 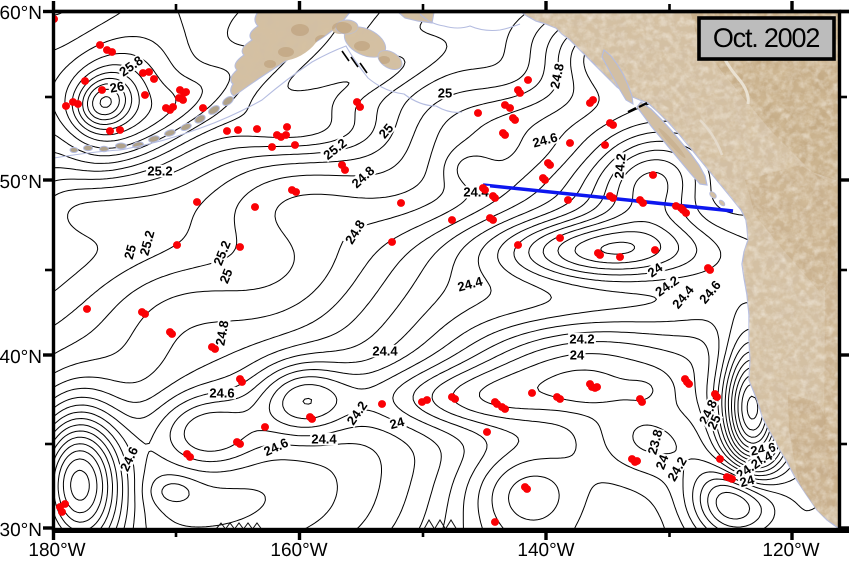 I want to click on svg-text: 50°N, so click(x=21, y=182).